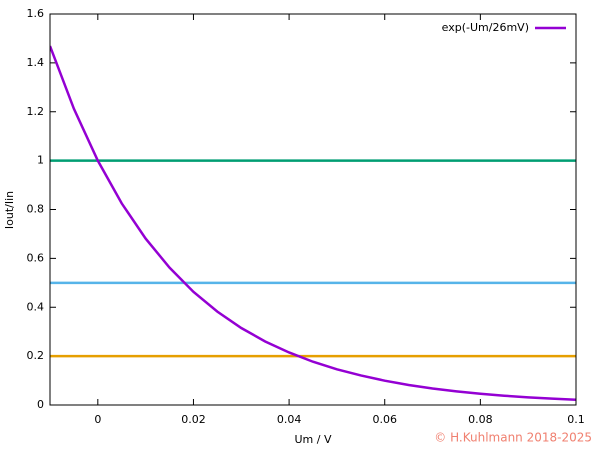  Describe the element at coordinates (36, 257) in the screenshot. I see `y-tick-label: 0.6` at that location.